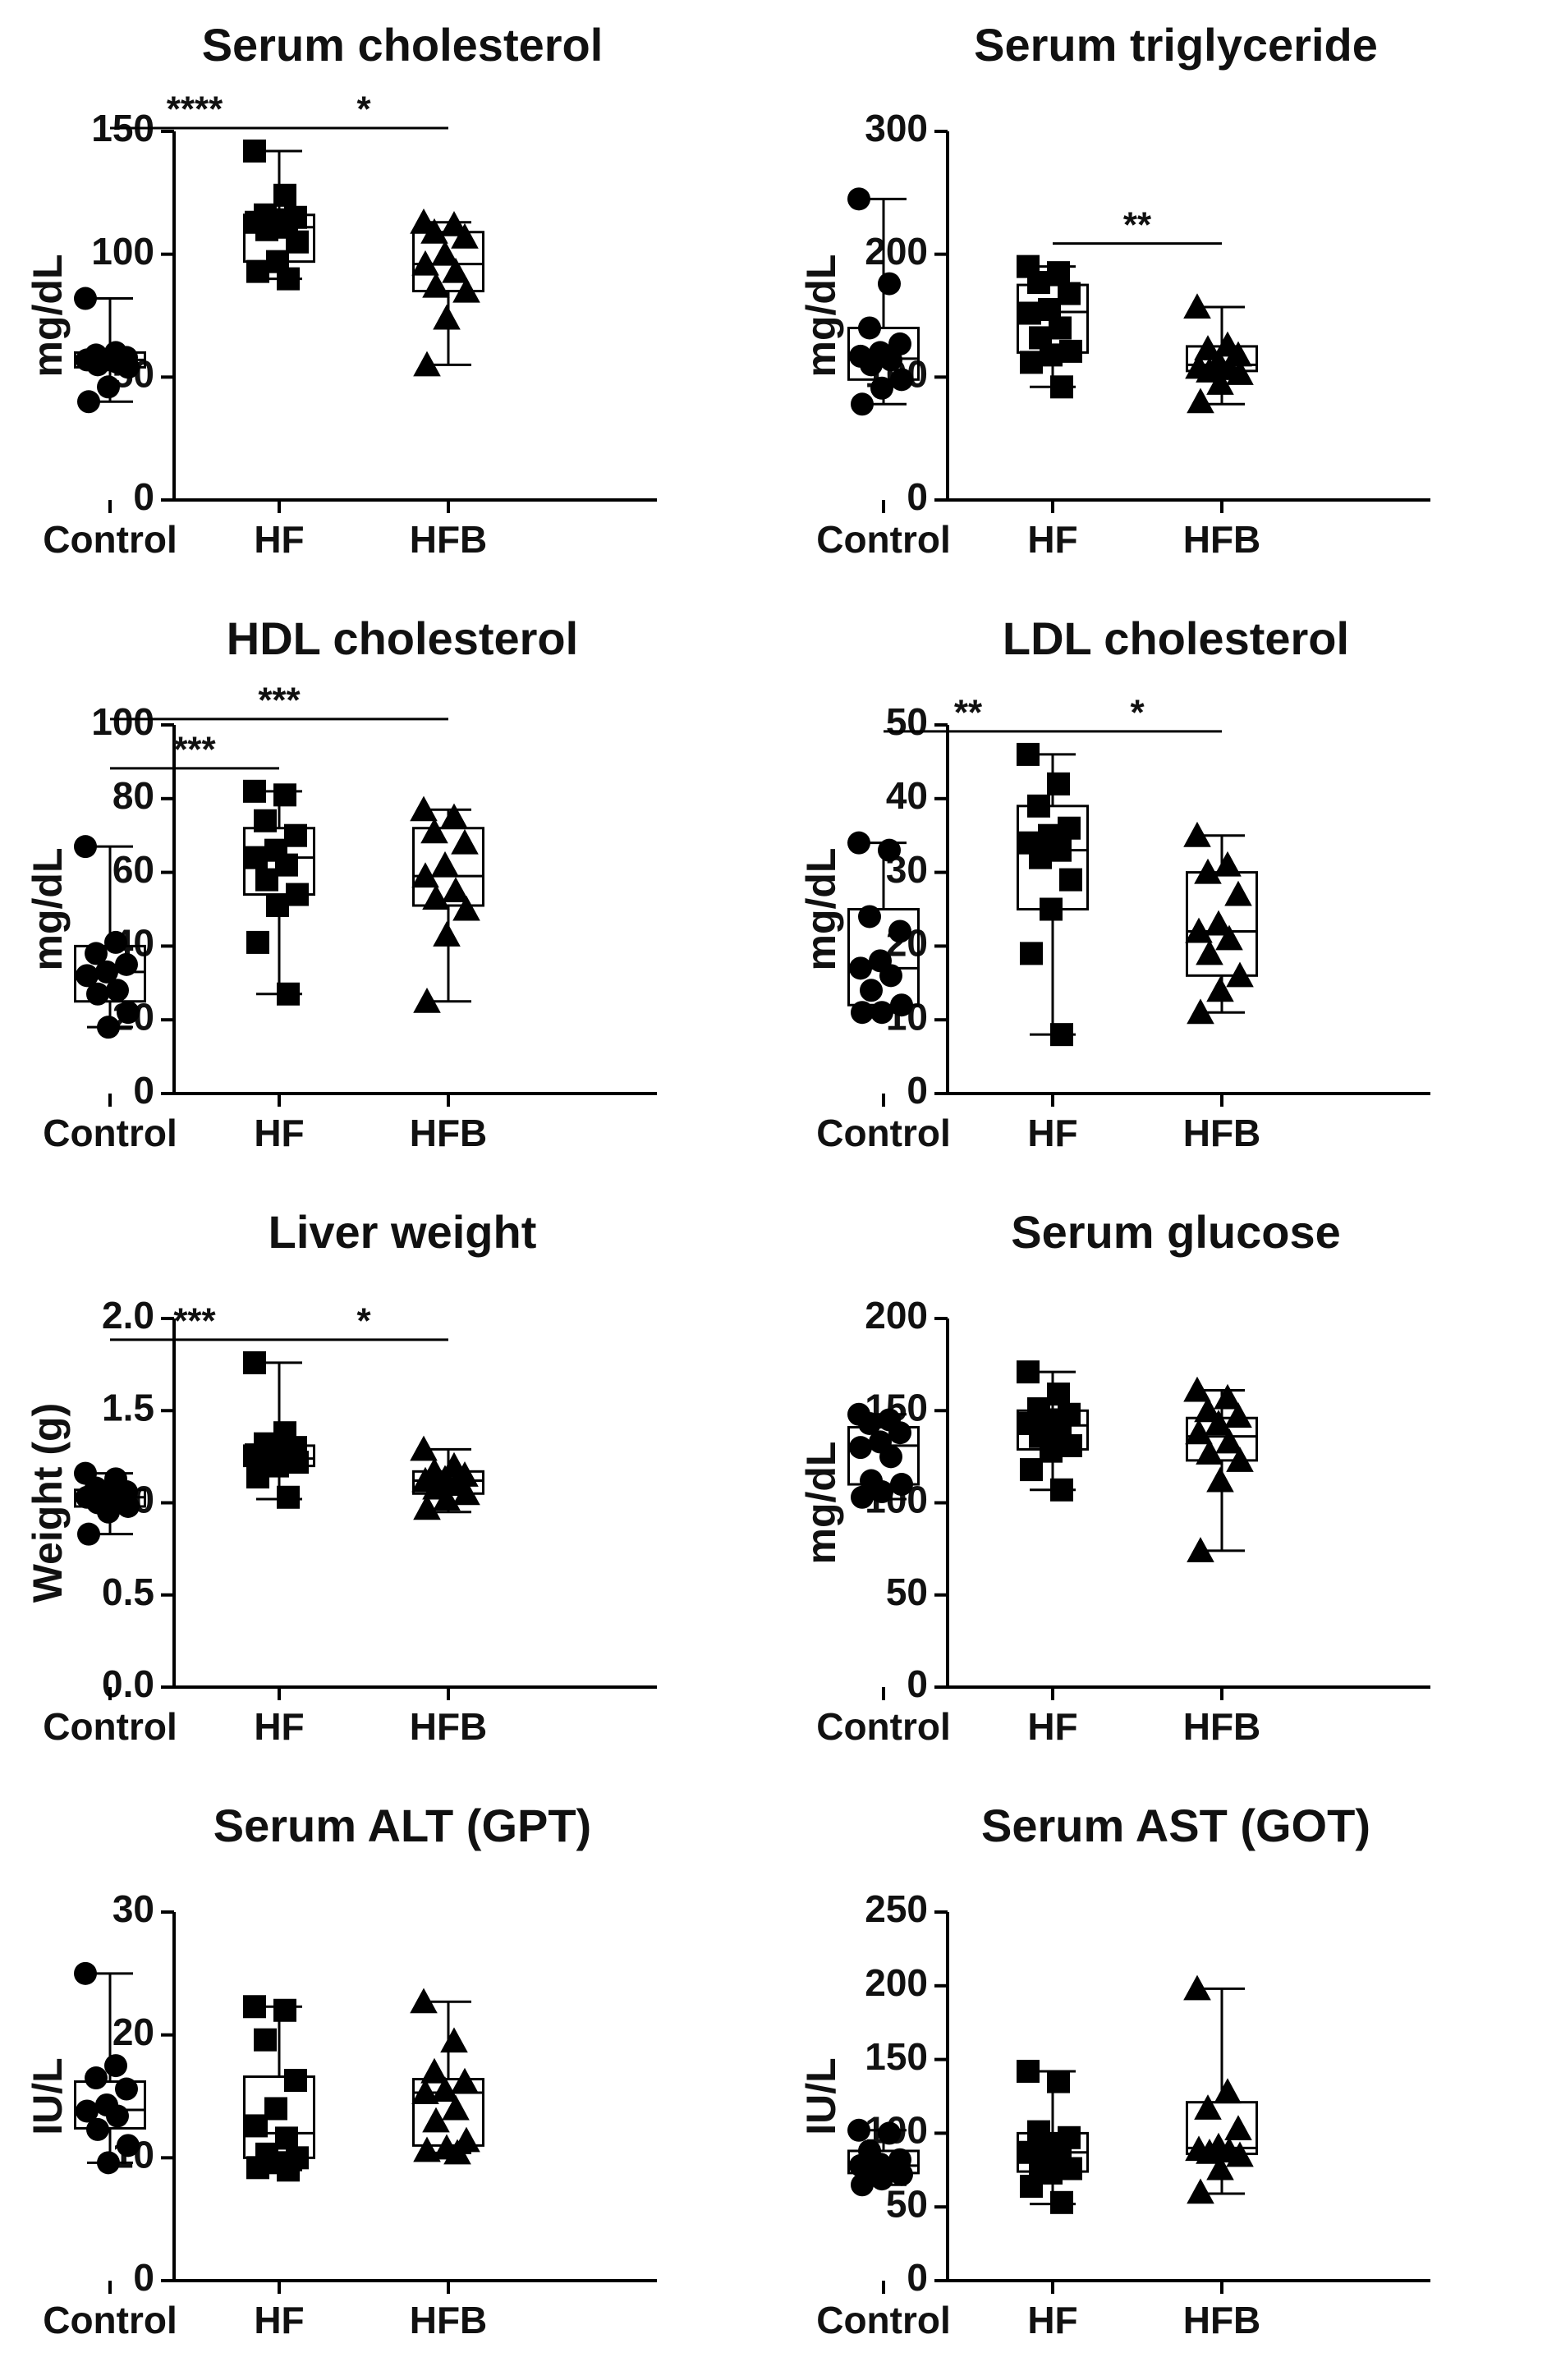 This screenshot has width=1547, height=2380. What do you see at coordinates (128, 1407) in the screenshot?
I see `y-tick-label: 1.5` at bounding box center [128, 1407].